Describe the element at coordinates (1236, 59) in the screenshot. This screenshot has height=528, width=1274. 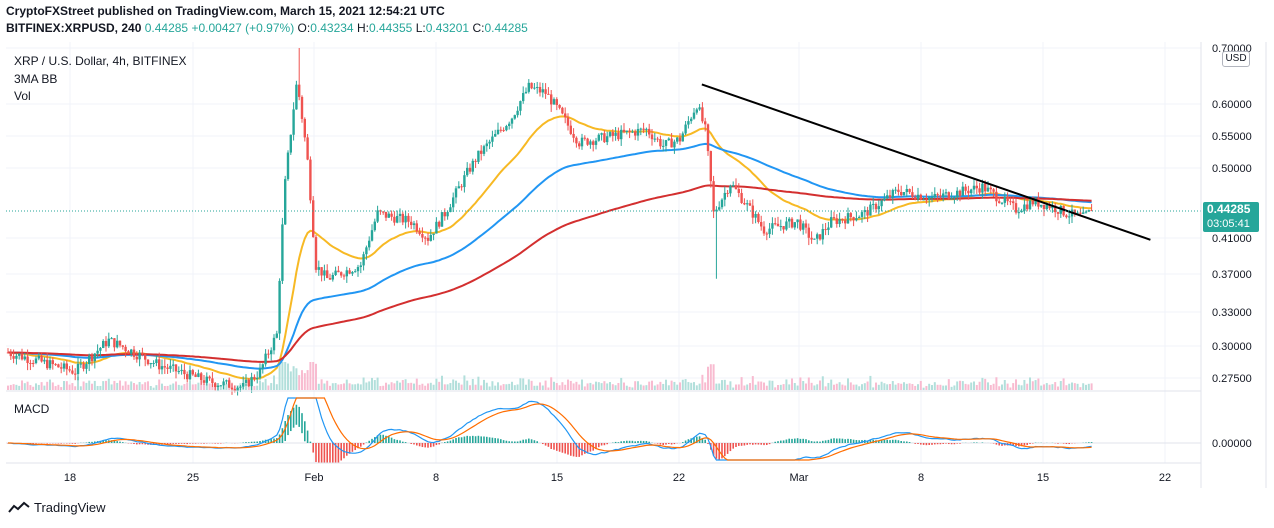
I see `currency-button: USD` at that location.